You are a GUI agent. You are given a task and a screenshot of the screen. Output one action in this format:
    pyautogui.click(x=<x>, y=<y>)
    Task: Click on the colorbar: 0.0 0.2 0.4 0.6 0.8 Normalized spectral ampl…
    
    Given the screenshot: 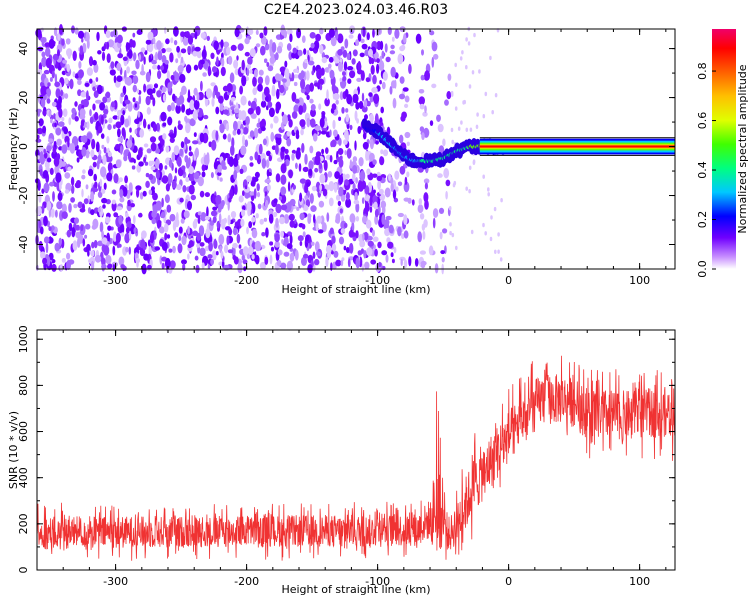 What is the action you would take?
    pyautogui.click(x=722, y=153)
    